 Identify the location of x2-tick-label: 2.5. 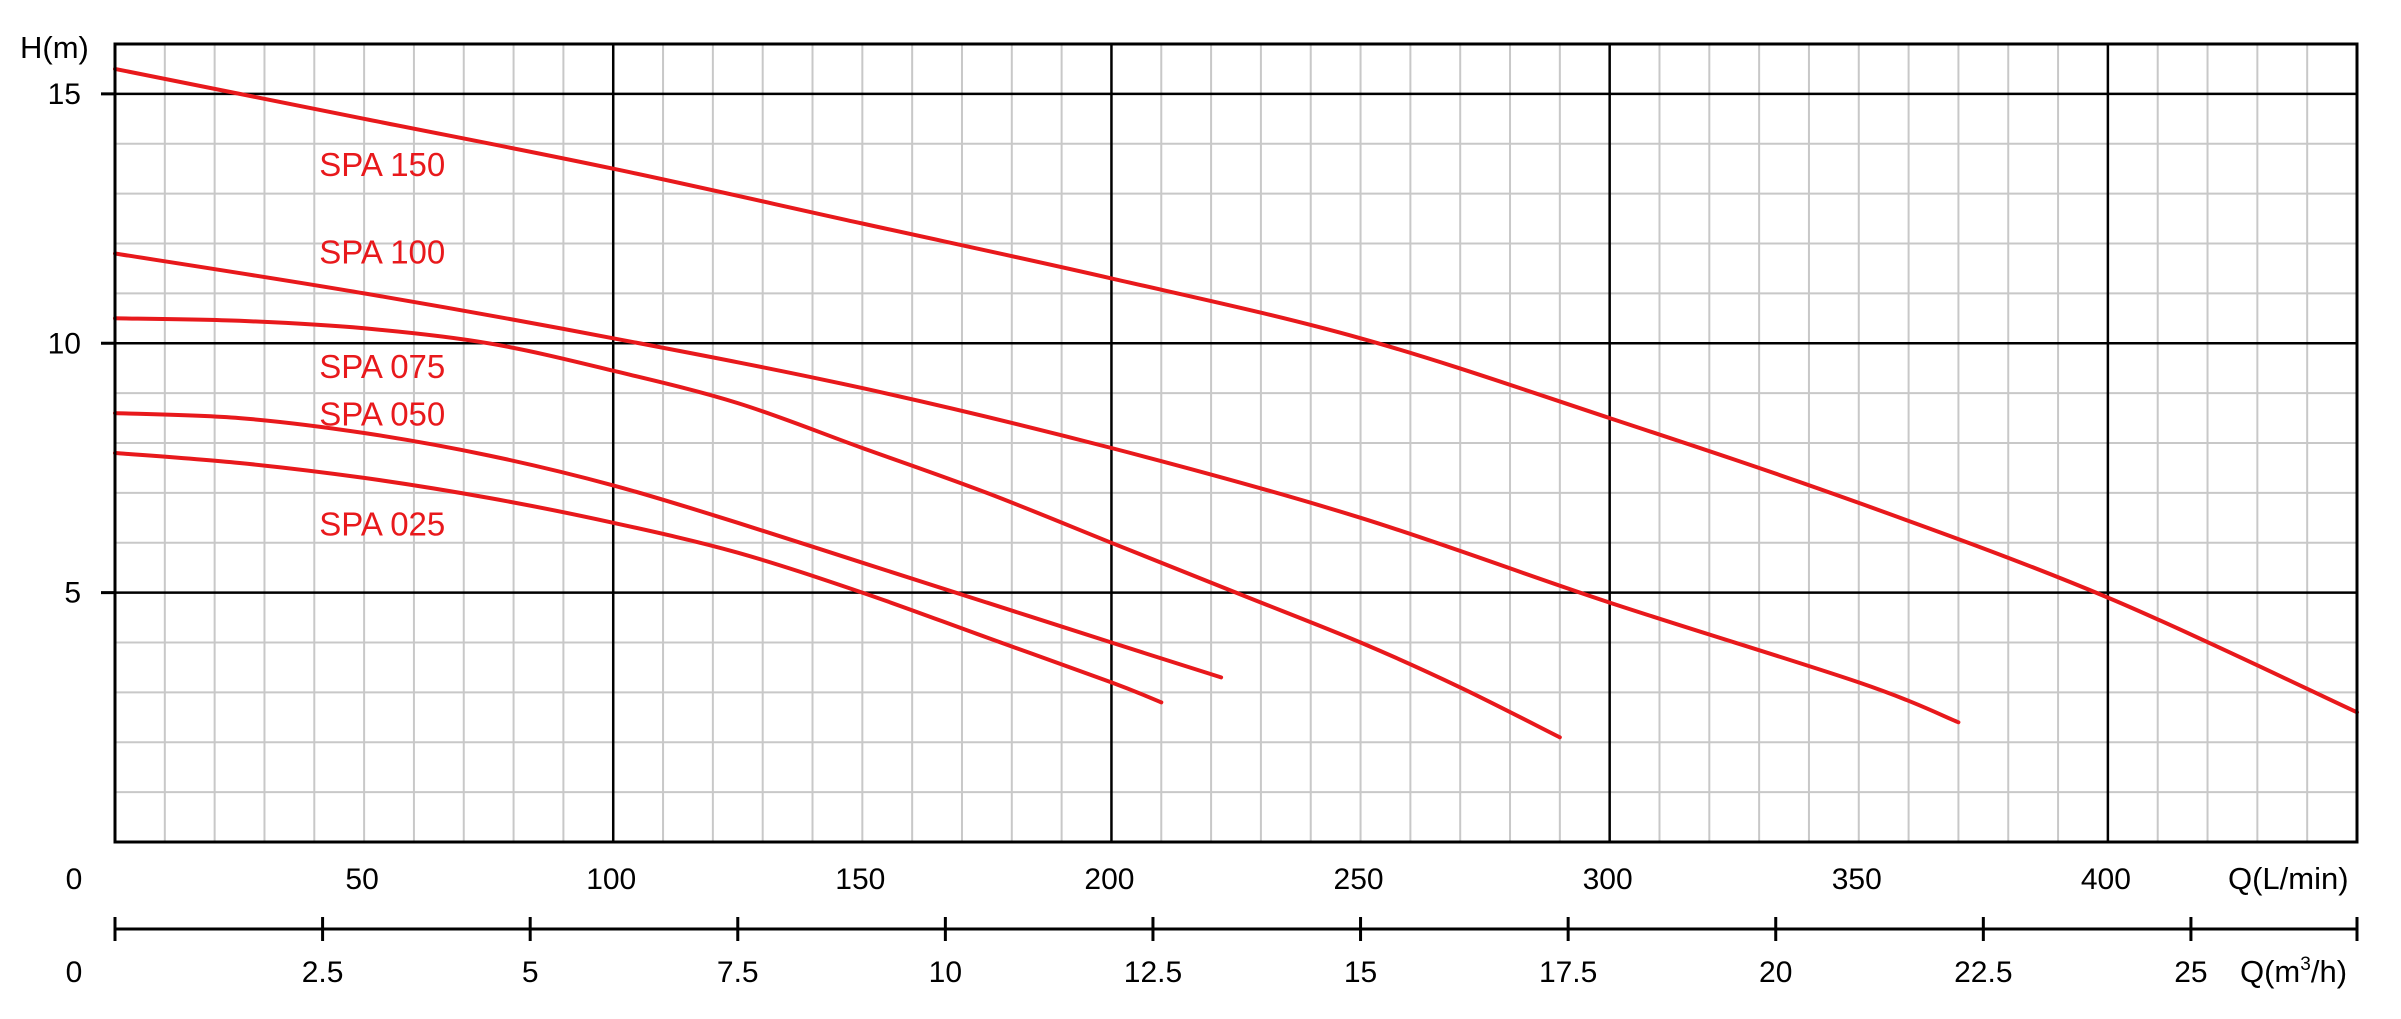
(323, 972).